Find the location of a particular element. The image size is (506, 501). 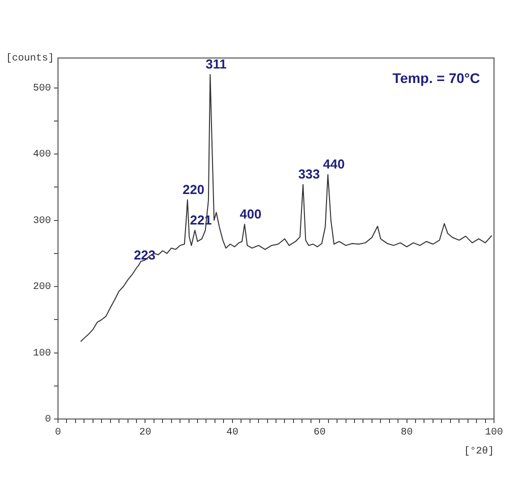

y-tick-label: 400 is located at coordinates (42, 155).